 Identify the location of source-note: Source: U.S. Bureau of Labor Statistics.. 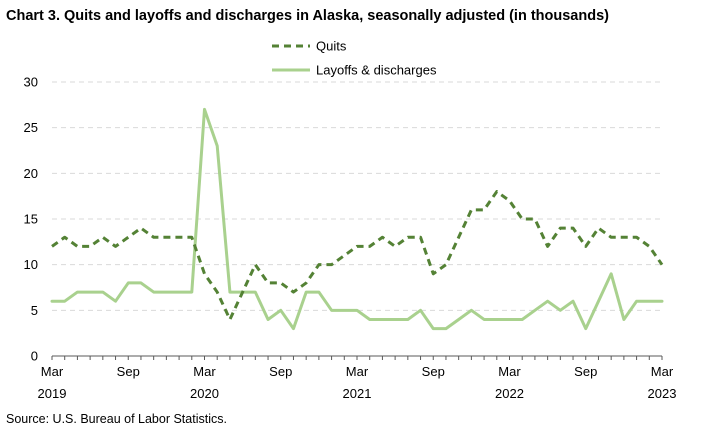
(116, 419).